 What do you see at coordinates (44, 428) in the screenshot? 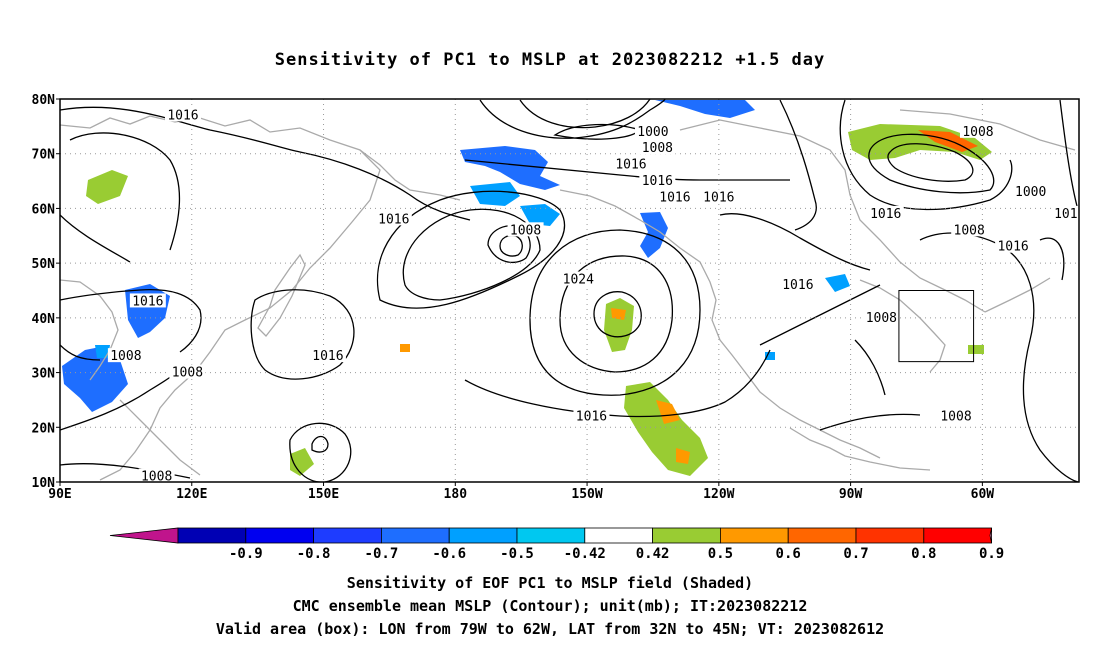
I see `lat-tick-label: 20N` at bounding box center [44, 428].